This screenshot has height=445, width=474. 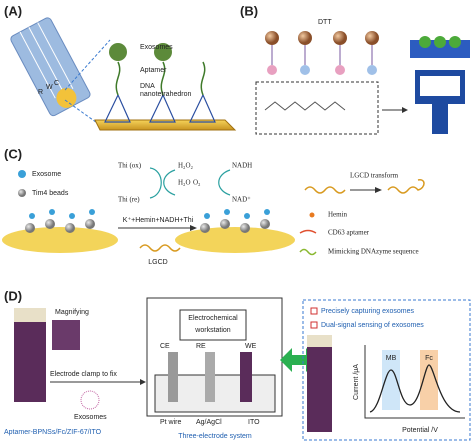 What do you see at coordinates (197, 183) in the screenshot?
I see `label: O₂` at bounding box center [197, 183].